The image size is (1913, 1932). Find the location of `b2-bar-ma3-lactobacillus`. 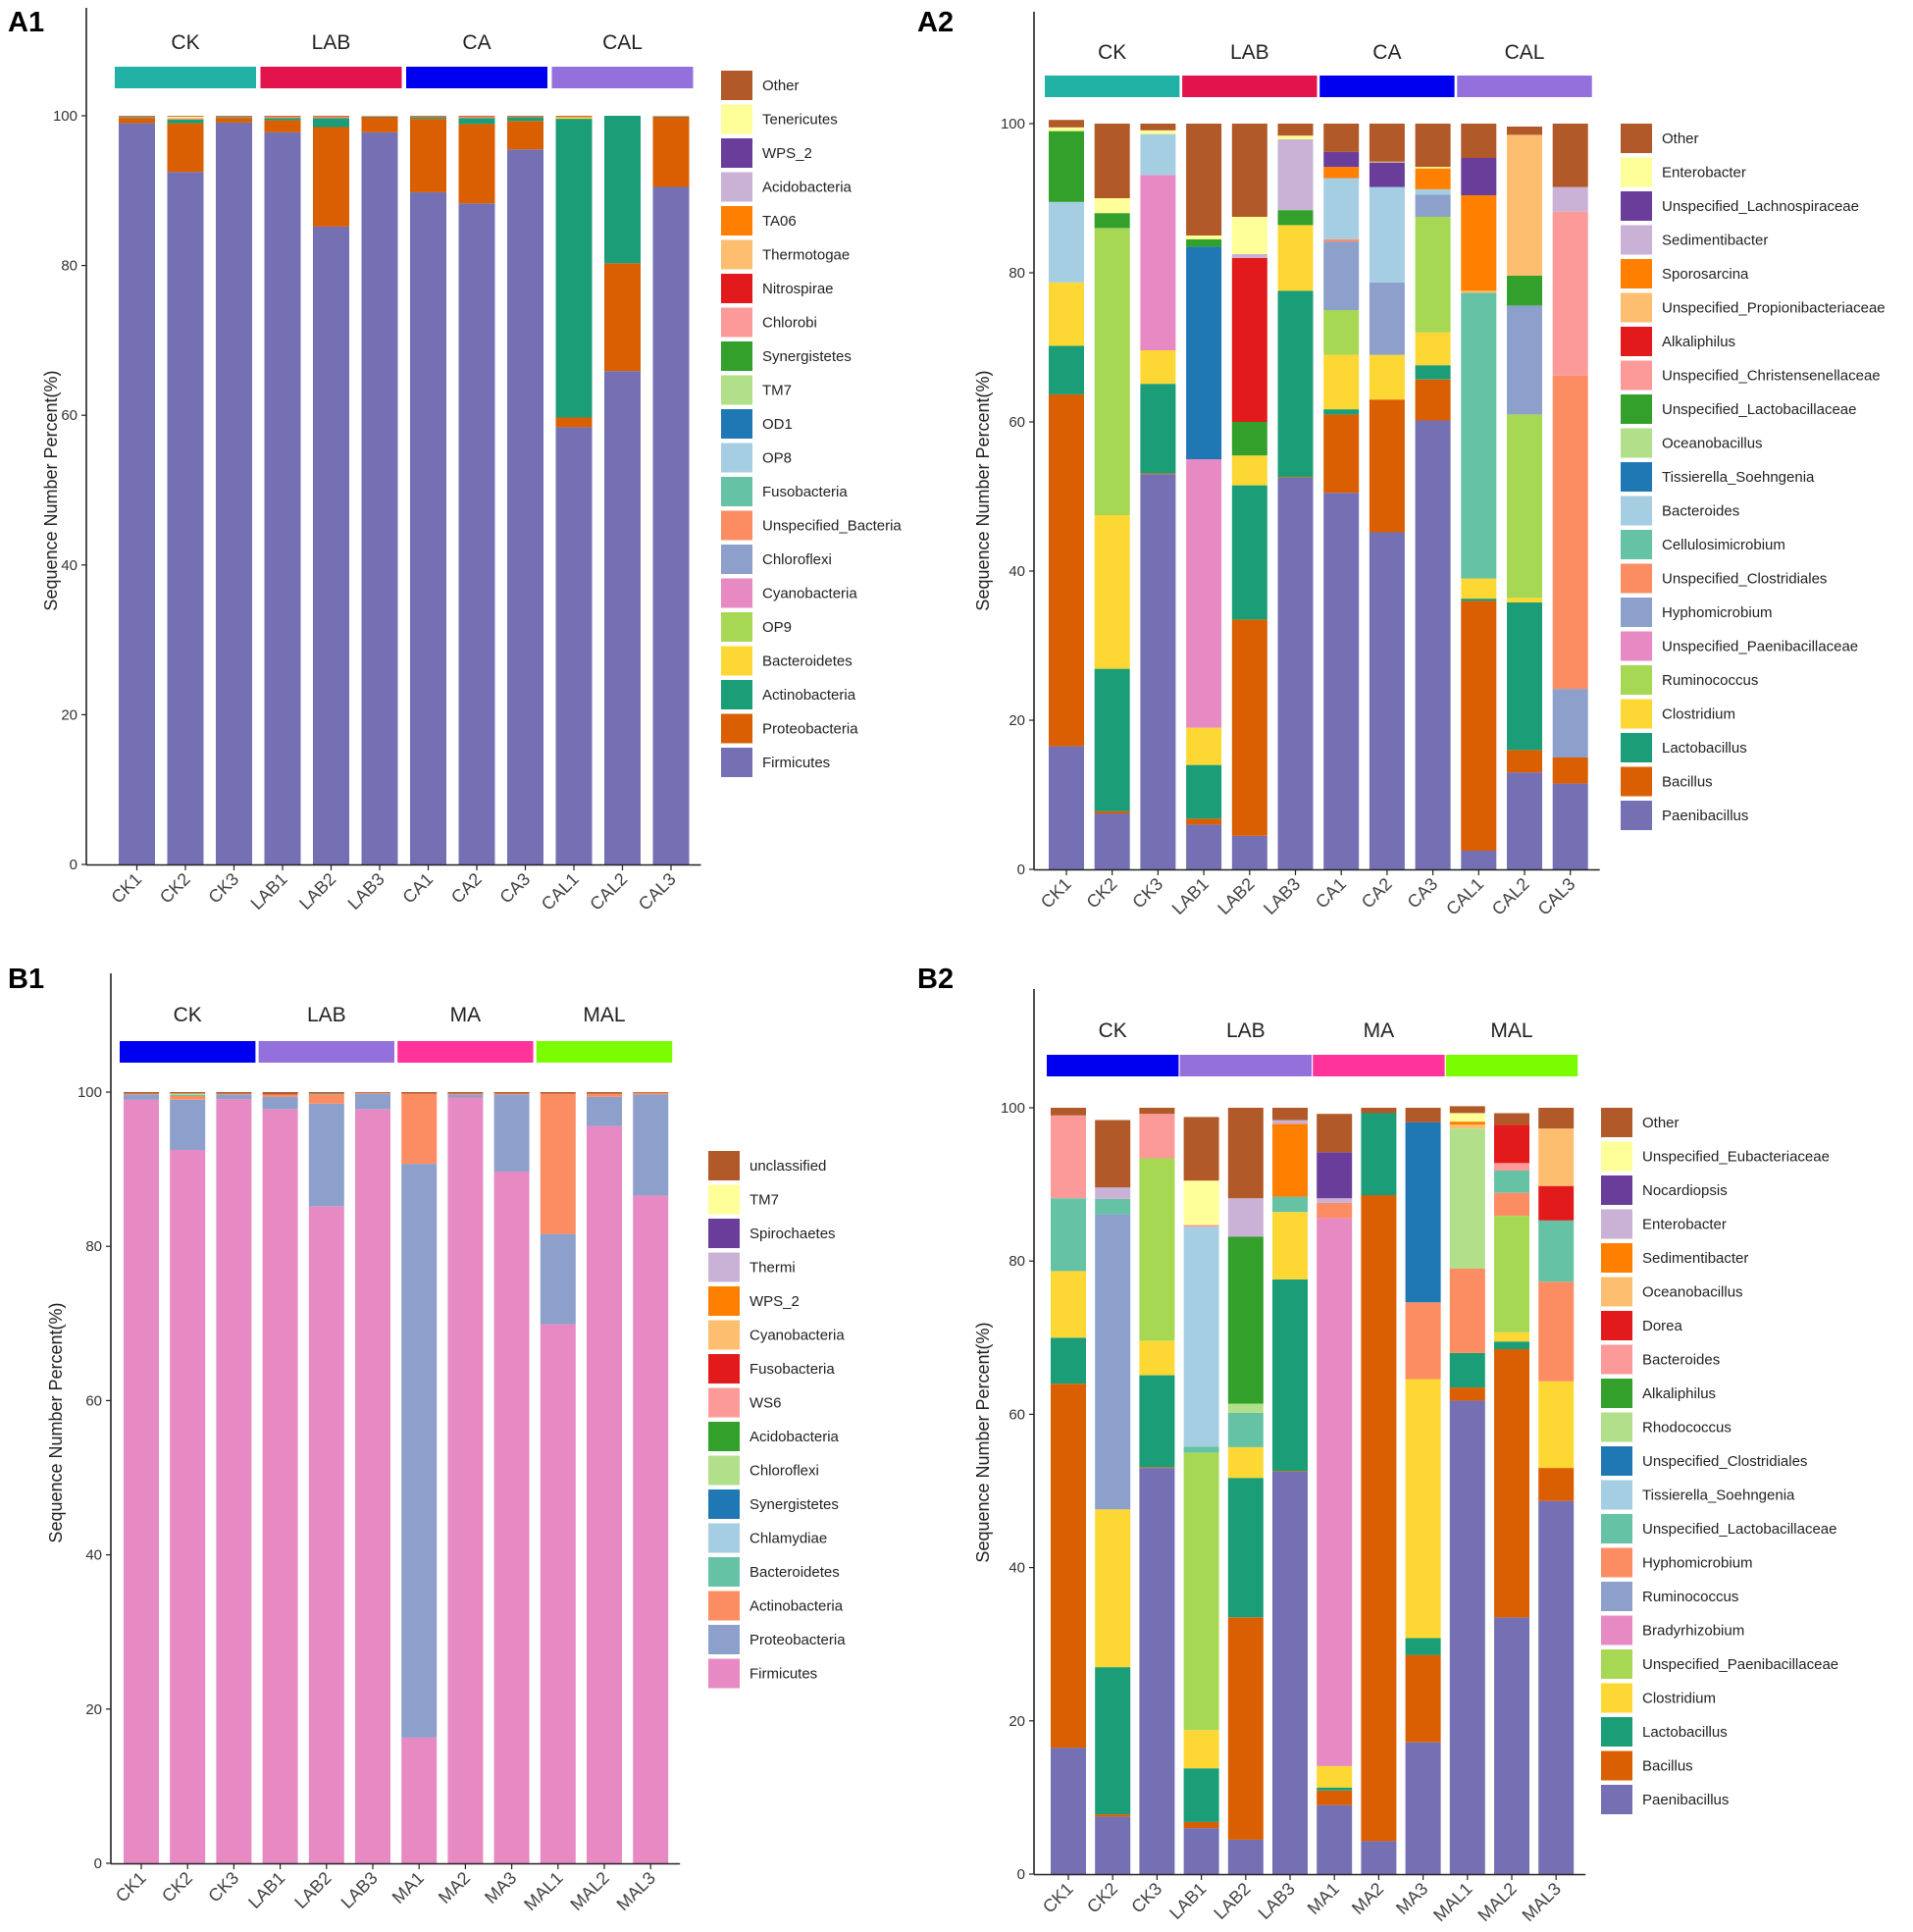

b2-bar-ma3-lactobacillus is located at coordinates (1423, 1647).